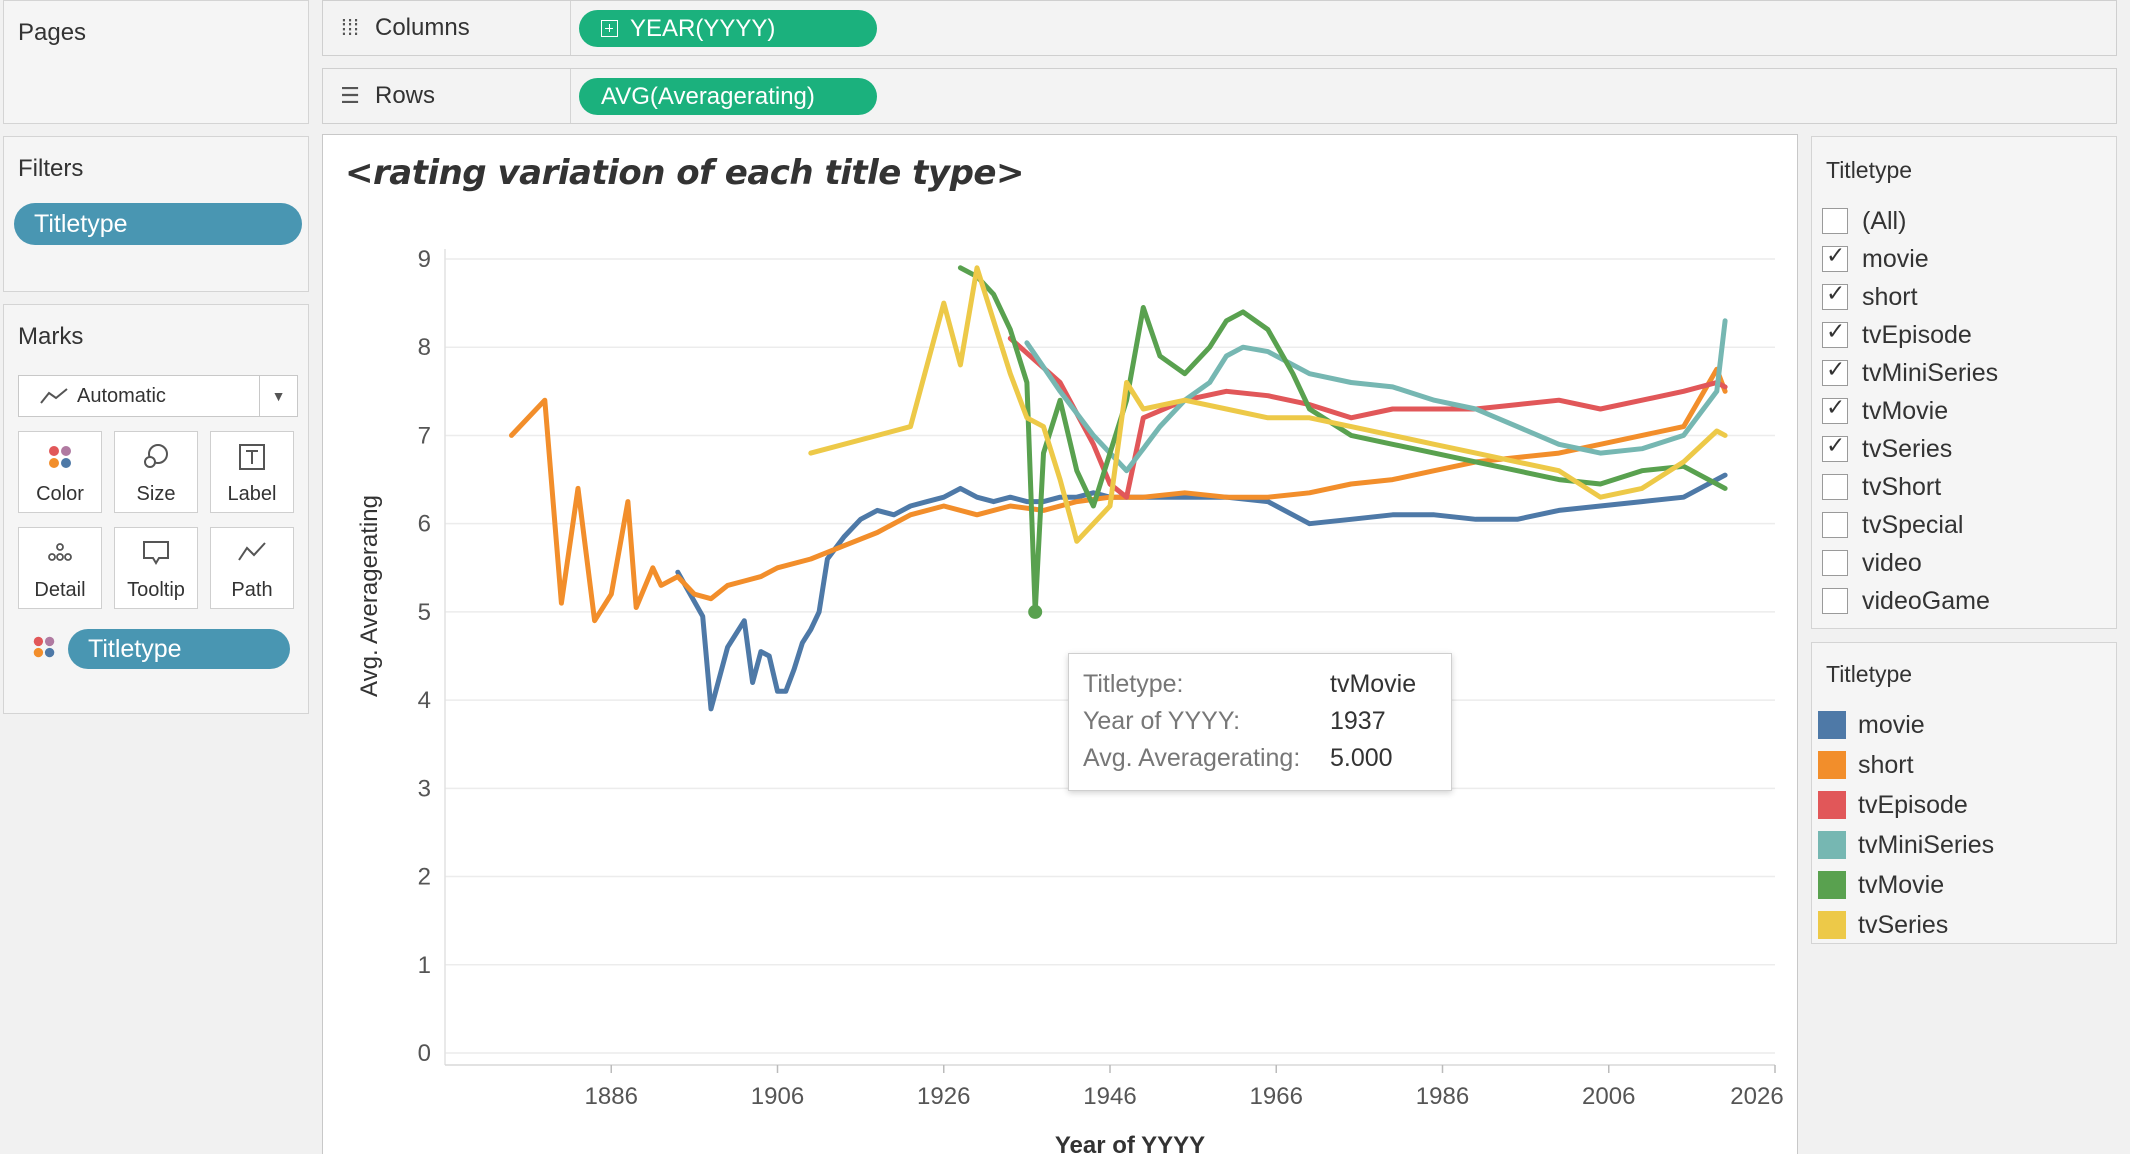  Describe the element at coordinates (1884, 220) in the screenshot. I see `filter-item-label: (All)` at that location.